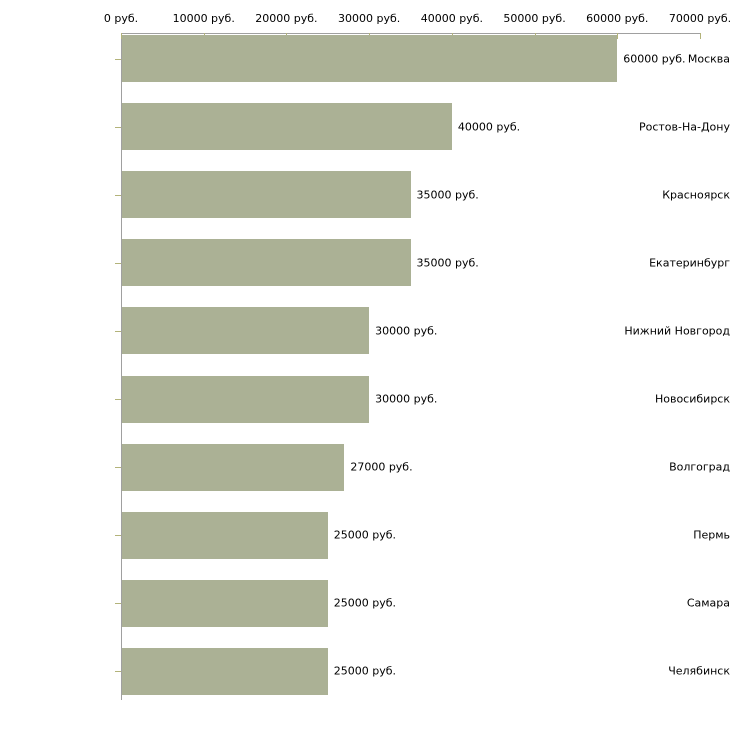  Describe the element at coordinates (692, 399) in the screenshot. I see `y-axis-category-label: Новосибирск` at that location.